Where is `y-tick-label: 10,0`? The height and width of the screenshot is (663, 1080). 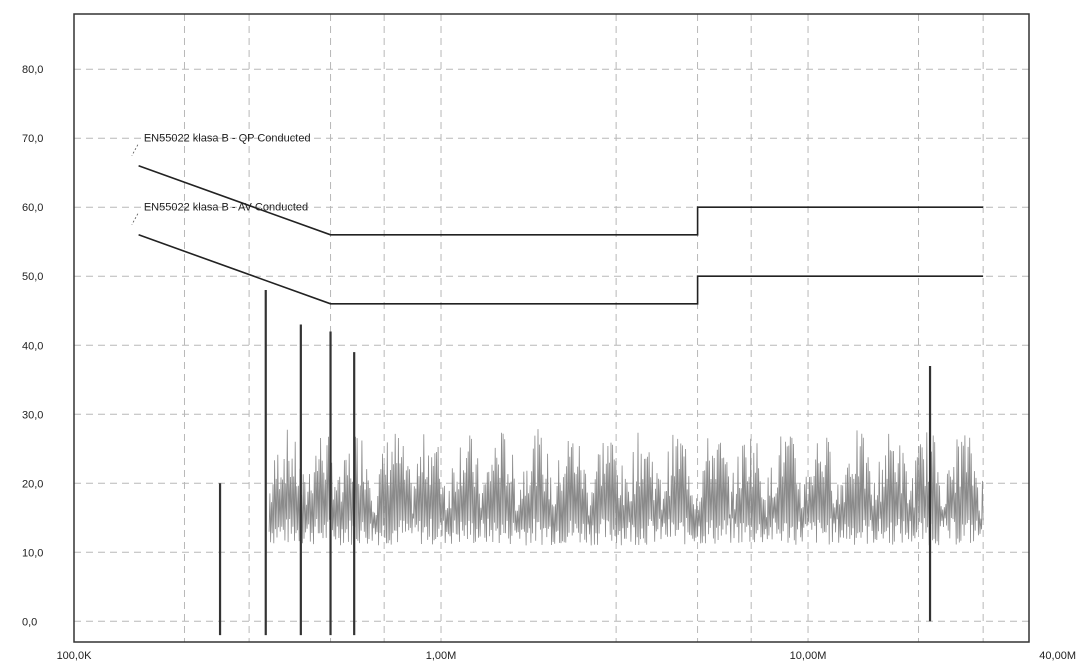 y-tick-label: 10,0 is located at coordinates (32, 553).